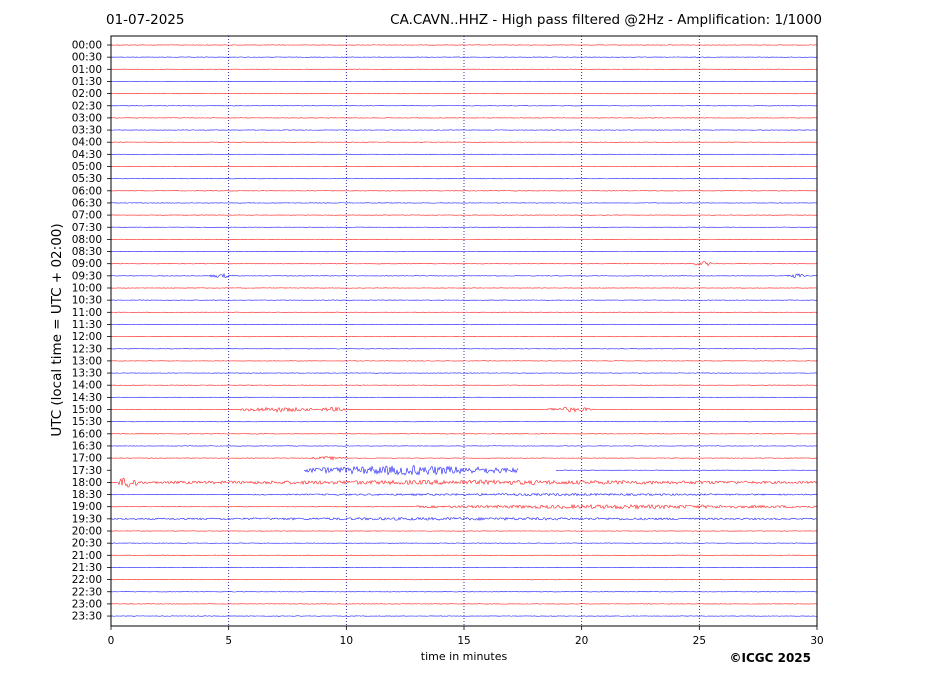  Describe the element at coordinates (87, 361) in the screenshot. I see `y-tick-label: 13:00` at that location.